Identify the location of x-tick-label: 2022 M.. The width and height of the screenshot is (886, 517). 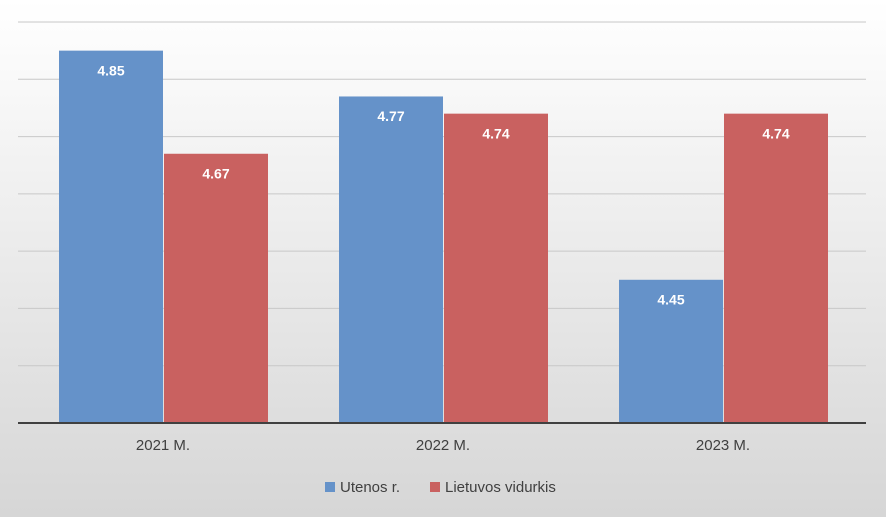
(443, 445).